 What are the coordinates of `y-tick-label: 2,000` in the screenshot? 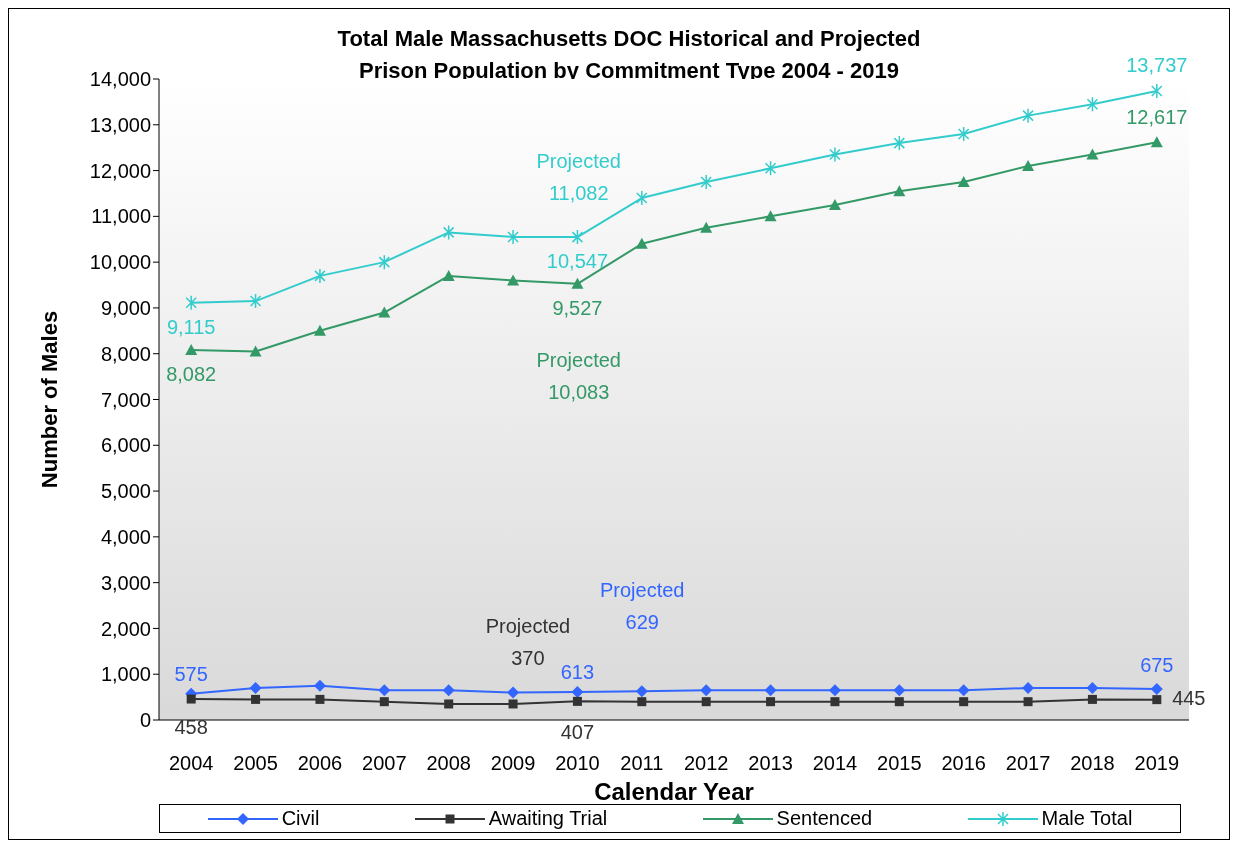 It's located at (125, 628).